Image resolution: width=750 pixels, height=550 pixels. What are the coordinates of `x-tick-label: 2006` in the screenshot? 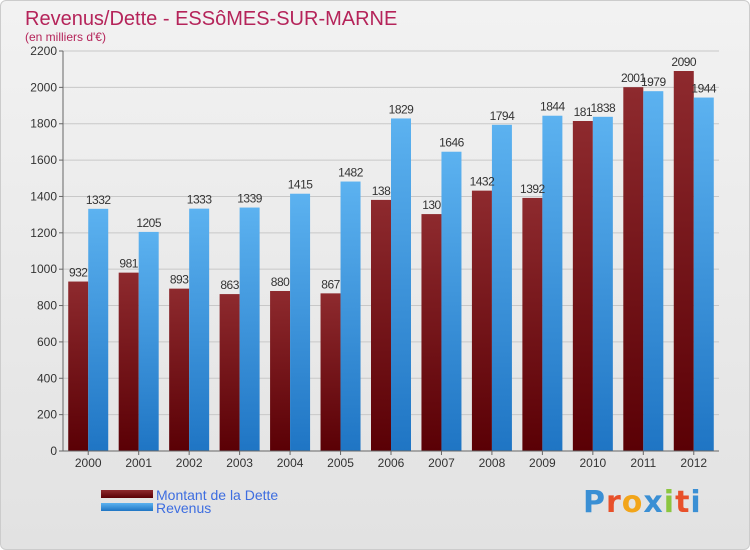 It's located at (391, 463).